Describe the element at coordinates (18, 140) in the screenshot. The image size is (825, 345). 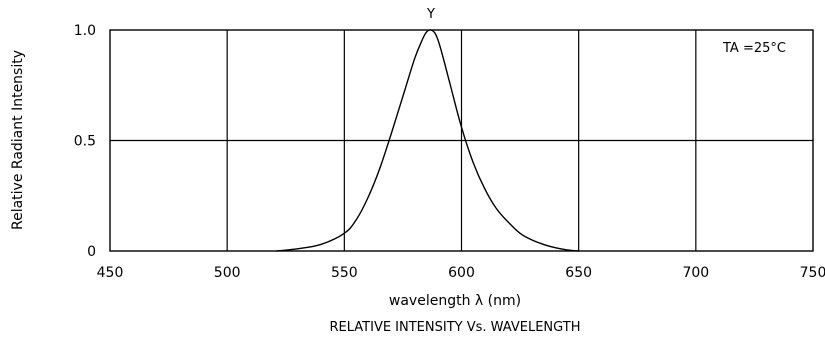
I see `y-axis-label: Relative Radiant Intensity` at that location.